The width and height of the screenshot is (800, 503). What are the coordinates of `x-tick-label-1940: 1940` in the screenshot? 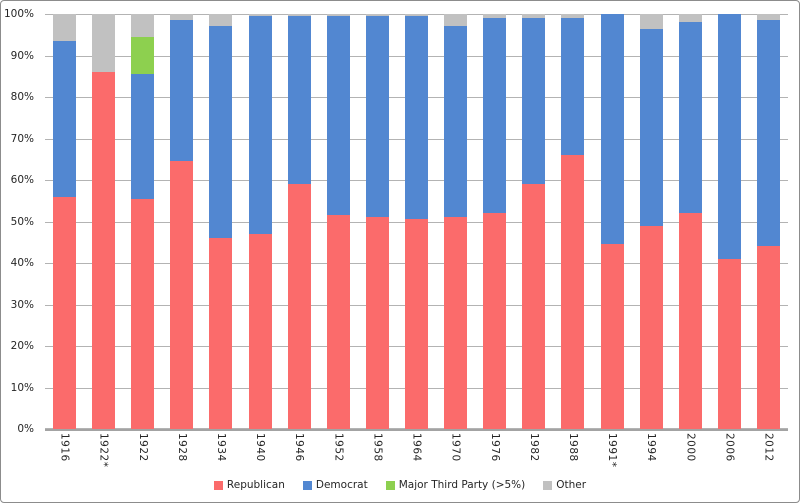 It's located at (260, 447).